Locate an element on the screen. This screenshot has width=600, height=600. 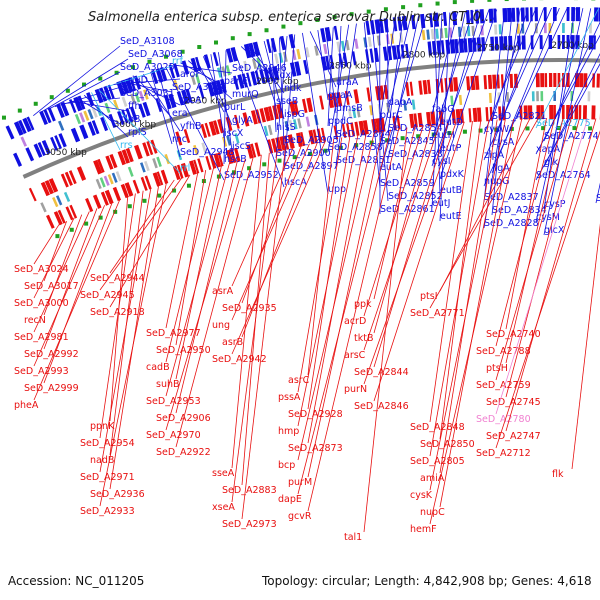
reverse-gene-label: asrA is located at coordinates (223, 291).